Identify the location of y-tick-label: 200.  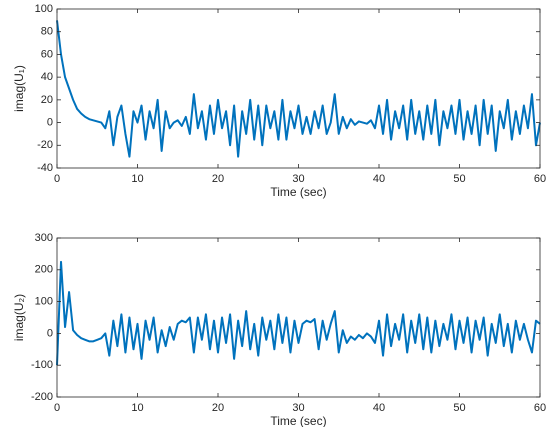
(44, 270).